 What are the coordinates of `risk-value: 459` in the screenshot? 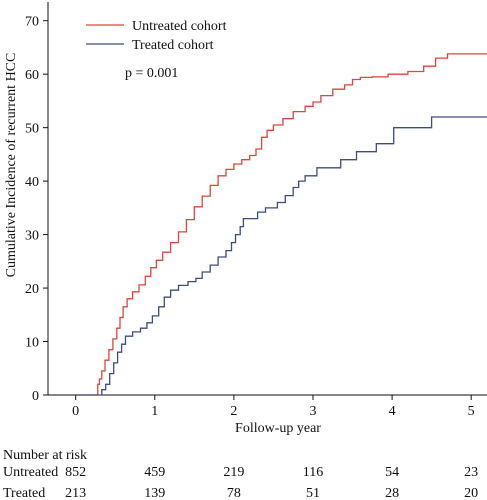 It's located at (154, 472).